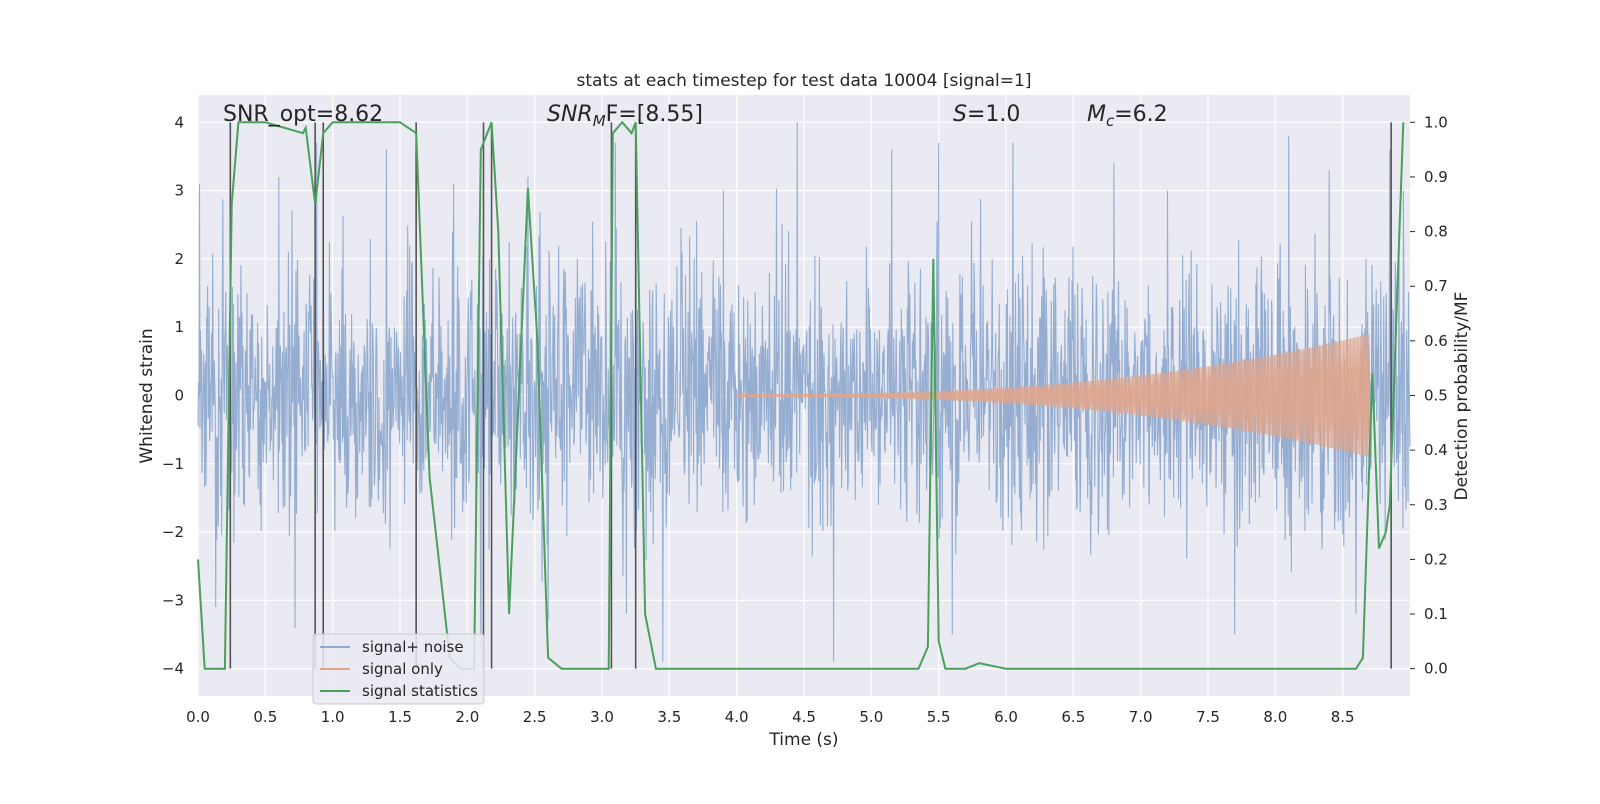 Image resolution: width=1600 pixels, height=804 pixels. What do you see at coordinates (960, 114) in the screenshot?
I see `s-prefix: S` at bounding box center [960, 114].